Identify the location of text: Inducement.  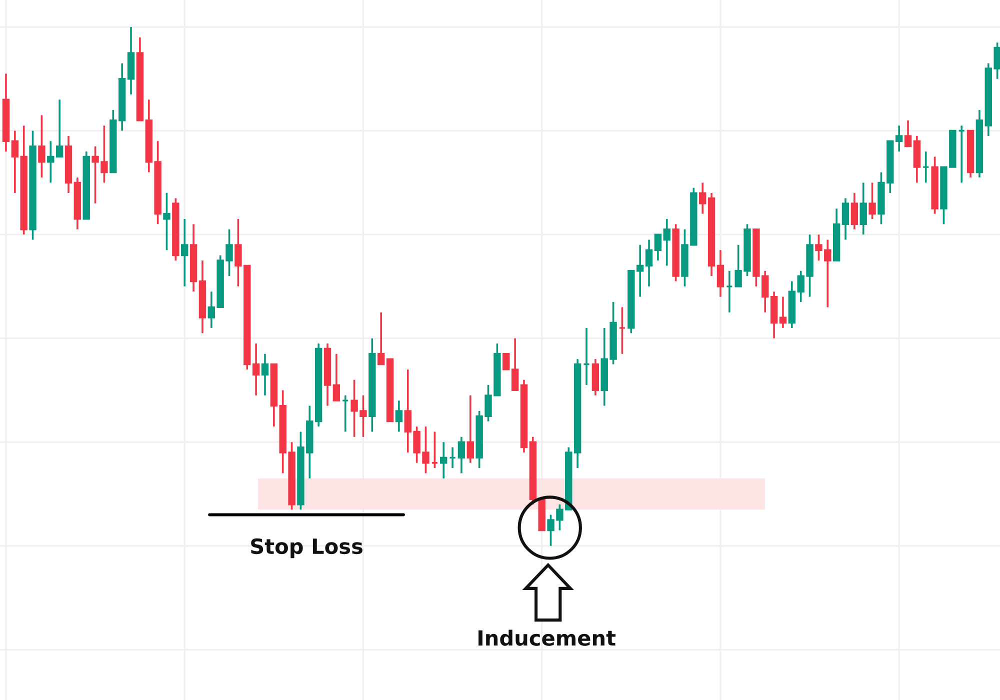
(547, 638).